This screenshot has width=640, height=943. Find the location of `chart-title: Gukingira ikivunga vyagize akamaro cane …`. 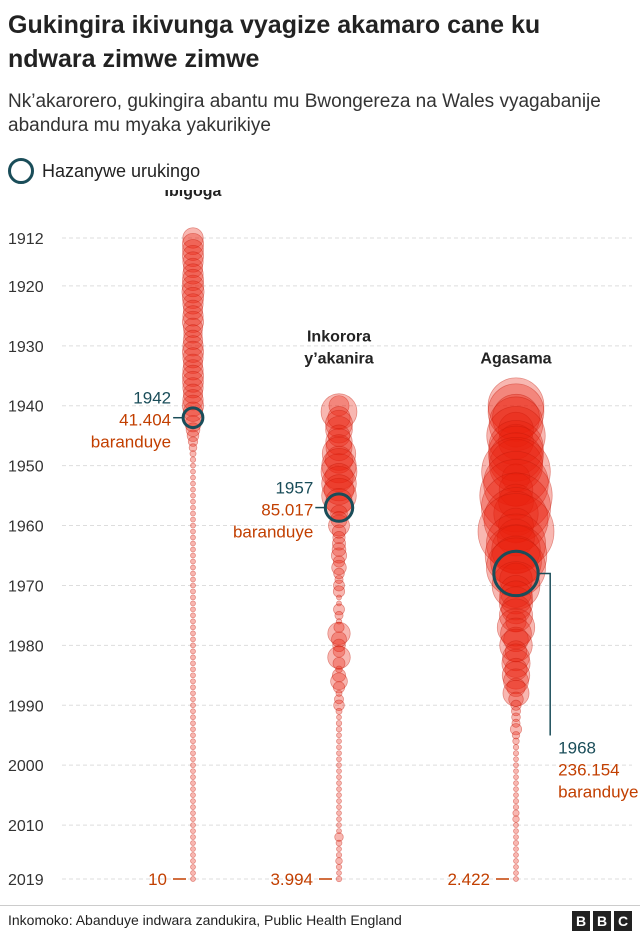

chart-title: Gukingira ikivunga vyagize akamaro cane … is located at coordinates (274, 42).